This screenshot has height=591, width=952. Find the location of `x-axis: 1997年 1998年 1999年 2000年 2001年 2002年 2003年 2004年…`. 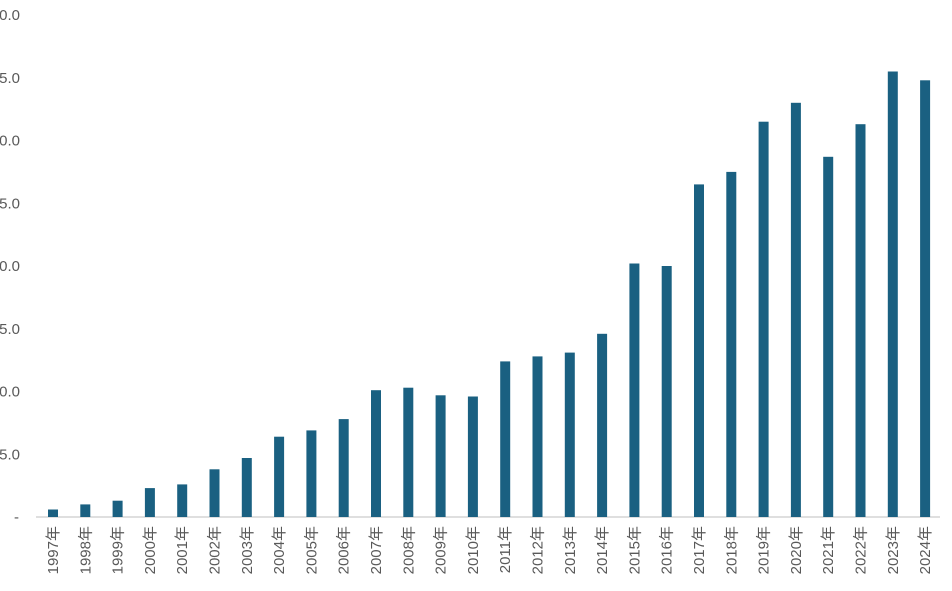

x-axis: 1997年 1998年 1999年 2000年 2001年 2002年 2003年 2004年… is located at coordinates (489, 550).